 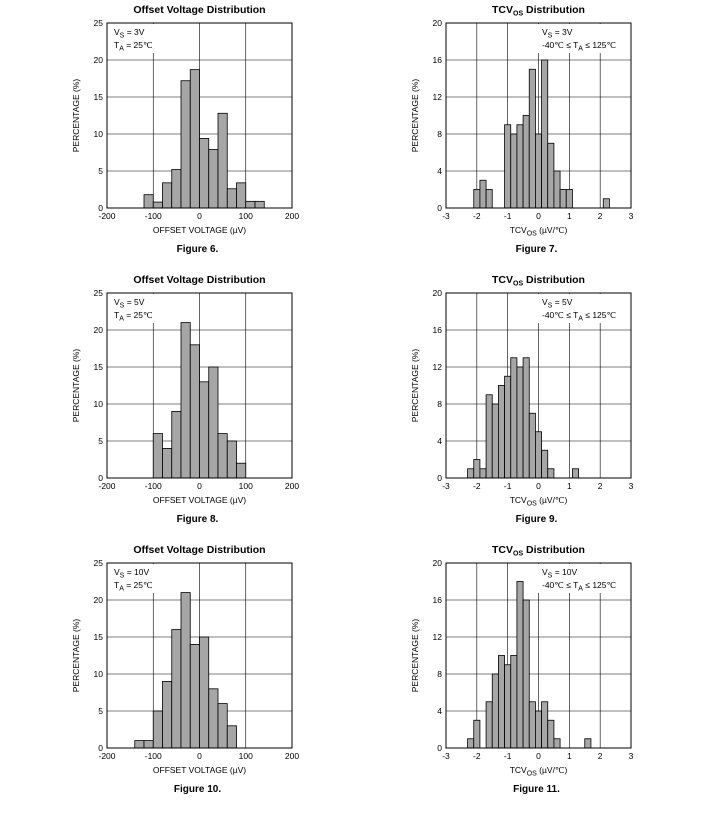 What do you see at coordinates (199, 770) in the screenshot?
I see `x-axis-label: OFFSET VOLTAGE (µV)` at bounding box center [199, 770].